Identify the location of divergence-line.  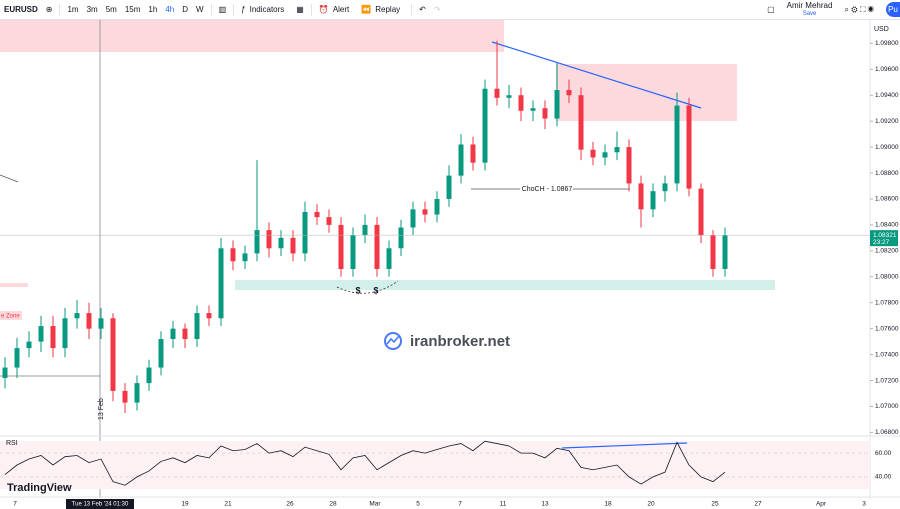
(624, 445).